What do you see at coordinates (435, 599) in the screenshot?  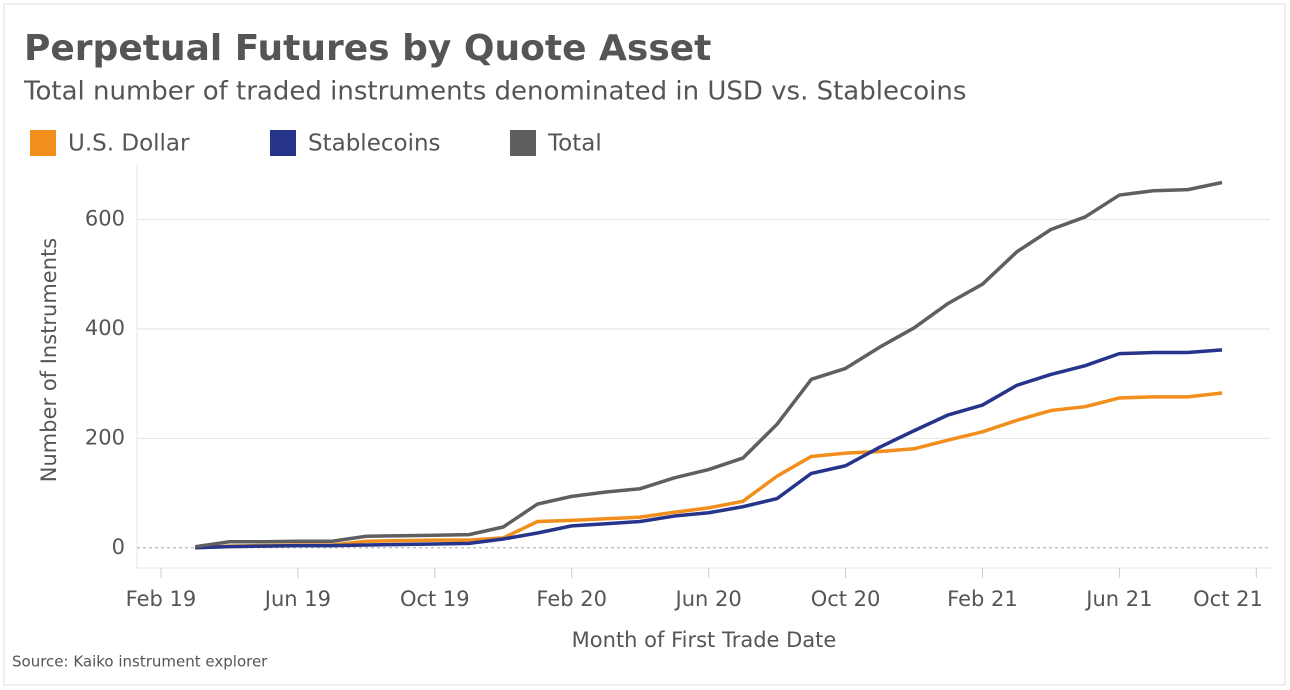 I see `x-tick-label: Oct 19` at bounding box center [435, 599].